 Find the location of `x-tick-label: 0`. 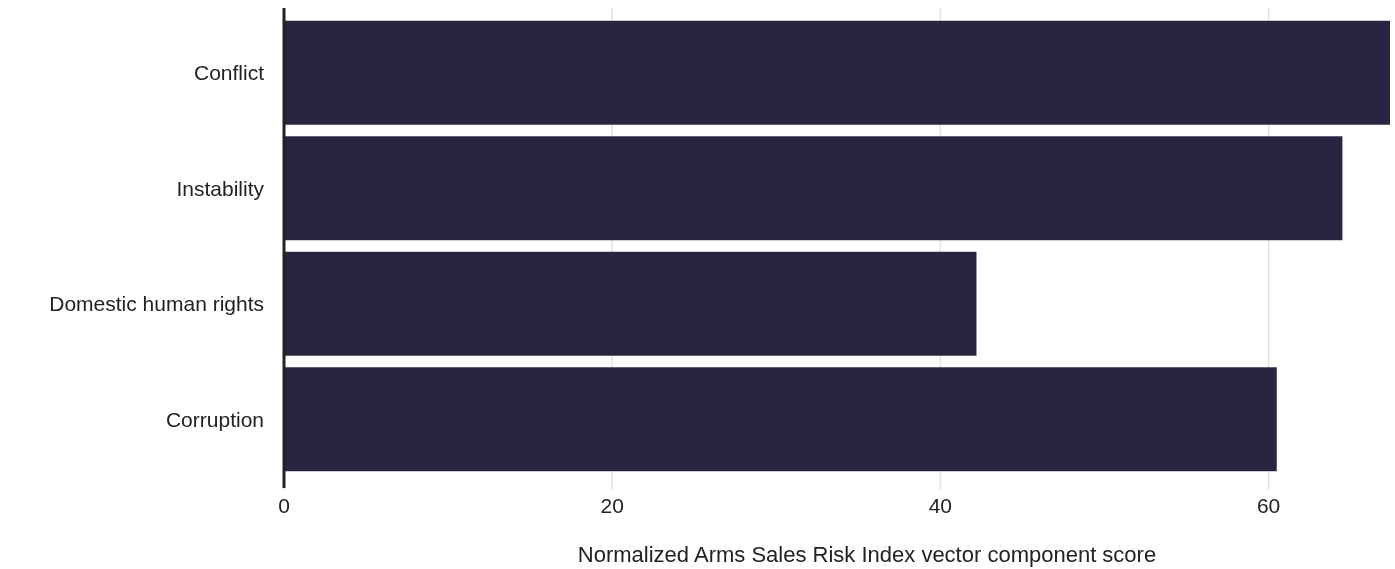

x-tick-label: 0 is located at coordinates (284, 505).